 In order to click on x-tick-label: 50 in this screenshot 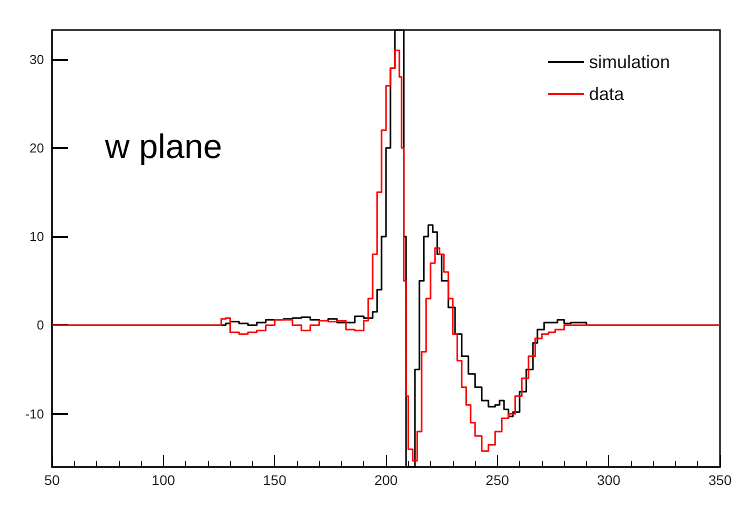, I will do `click(52, 480)`.